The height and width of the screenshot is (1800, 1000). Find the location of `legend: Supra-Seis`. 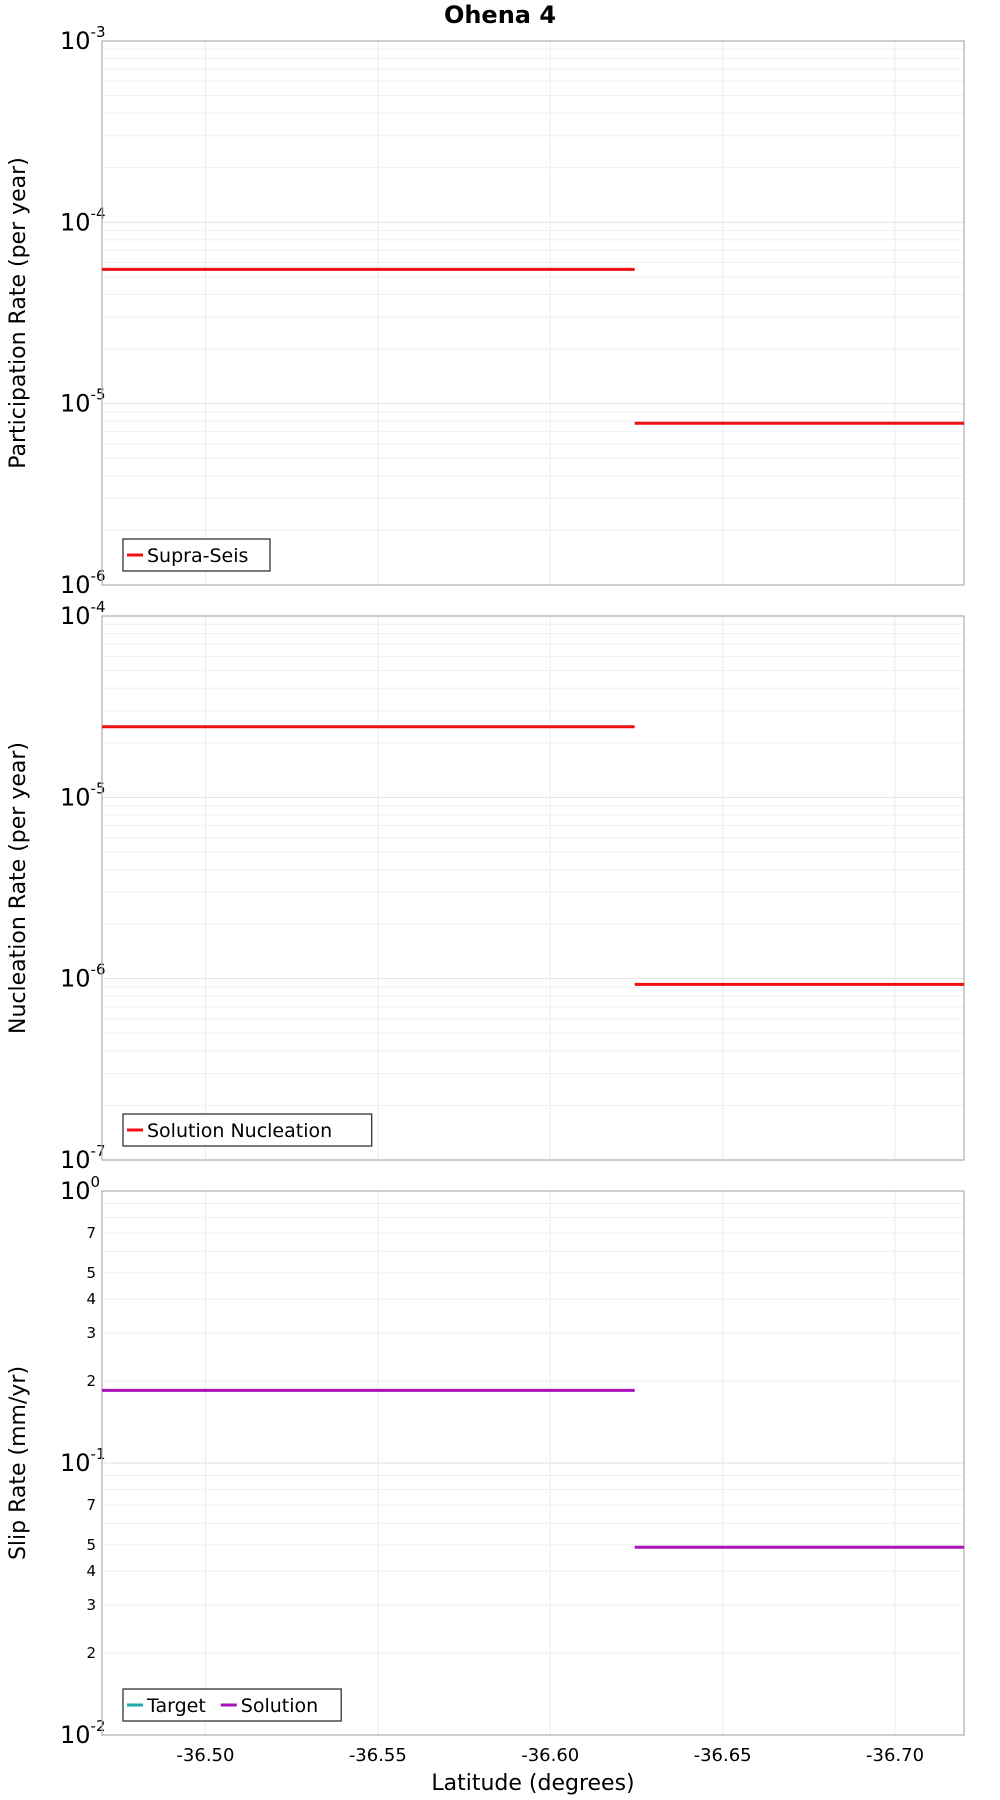

legend: Supra-Seis is located at coordinates (196, 555).